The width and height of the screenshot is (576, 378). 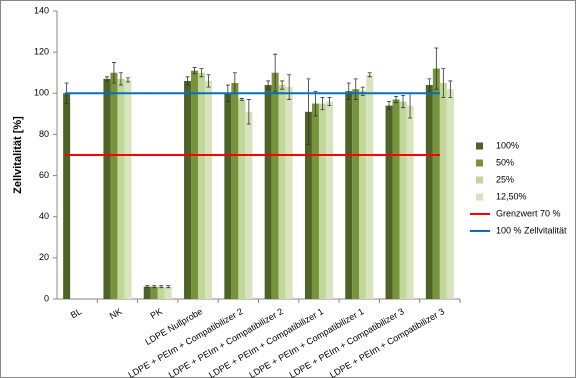 What do you see at coordinates (511, 196) in the screenshot?
I see `legend-label: 12,50%` at bounding box center [511, 196].